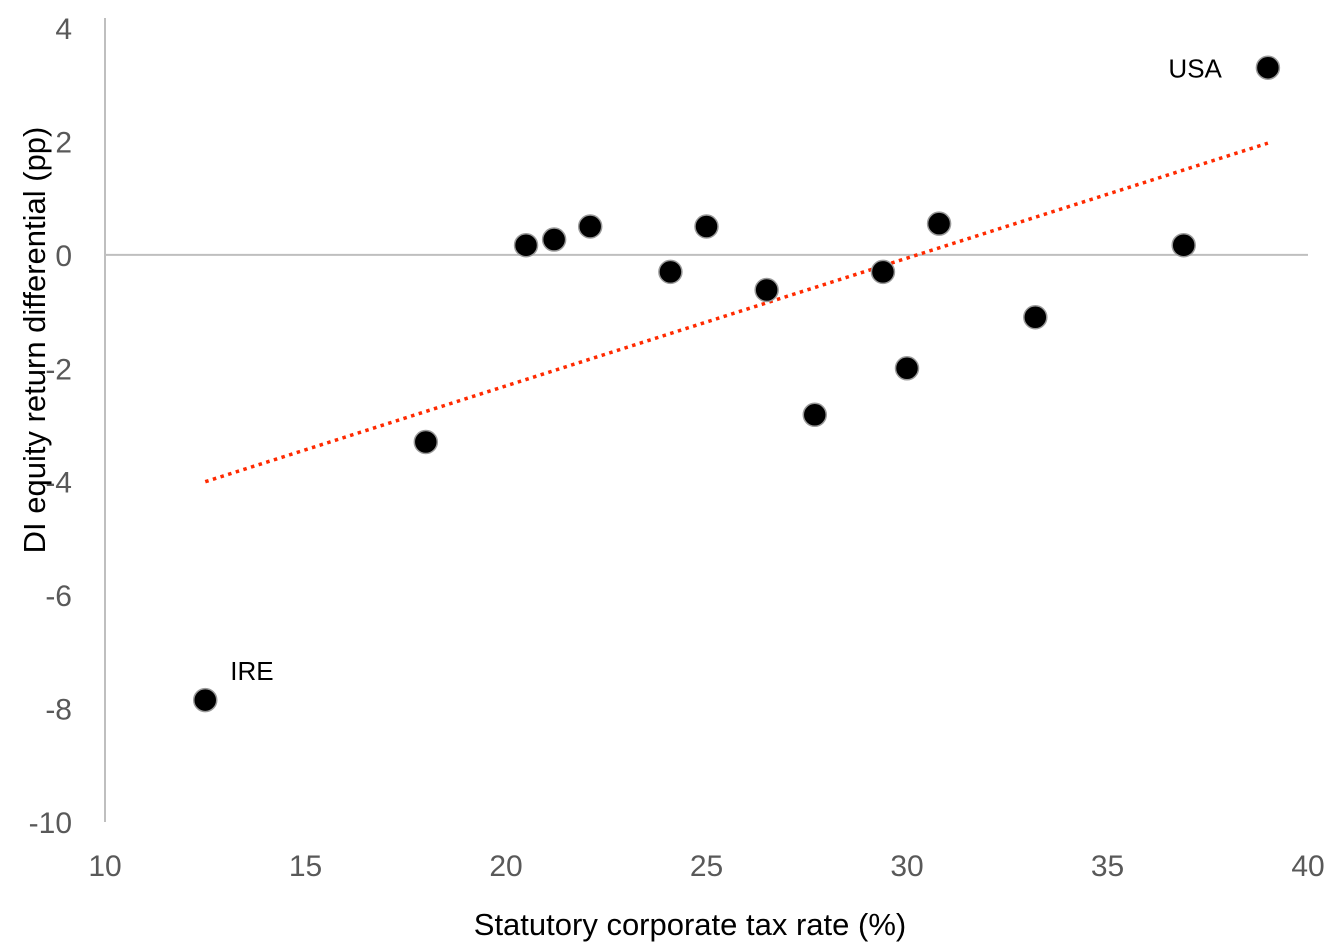 Image resolution: width=1331 pixels, height=943 pixels. What do you see at coordinates (50, 823) in the screenshot?
I see `y-tick-label: -10` at bounding box center [50, 823].